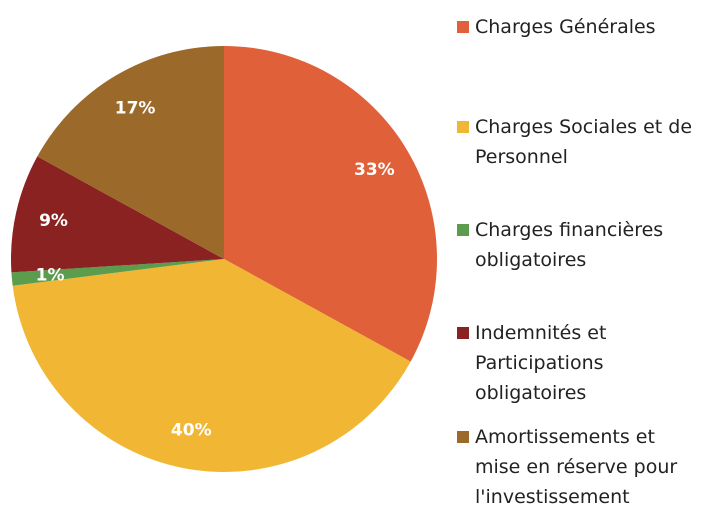  What do you see at coordinates (50, 275) in the screenshot?
I see `data-label: 1%` at bounding box center [50, 275].